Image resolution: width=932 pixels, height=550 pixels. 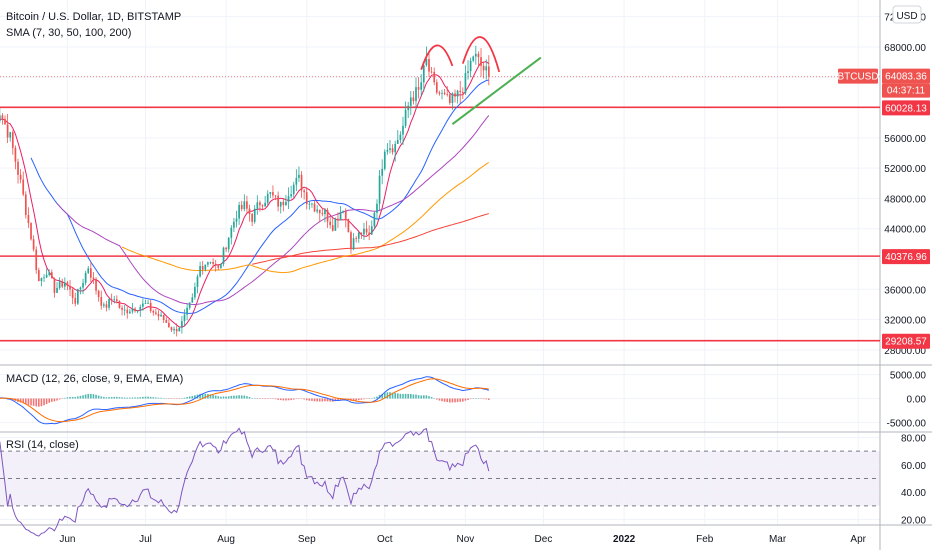 I want to click on trend-line, so click(x=496, y=90).